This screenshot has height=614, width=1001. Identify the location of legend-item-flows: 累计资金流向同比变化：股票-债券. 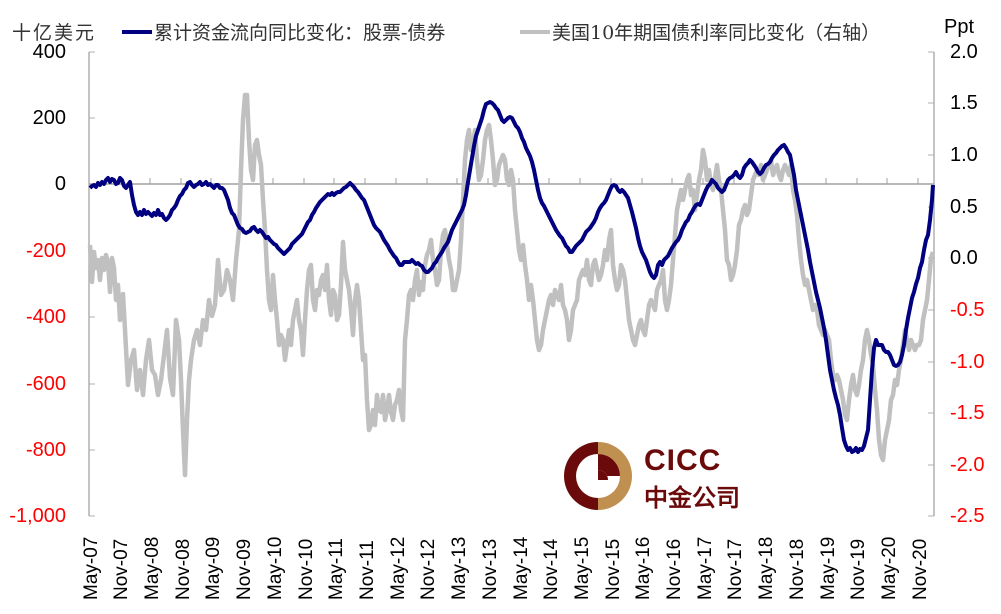
(283, 31).